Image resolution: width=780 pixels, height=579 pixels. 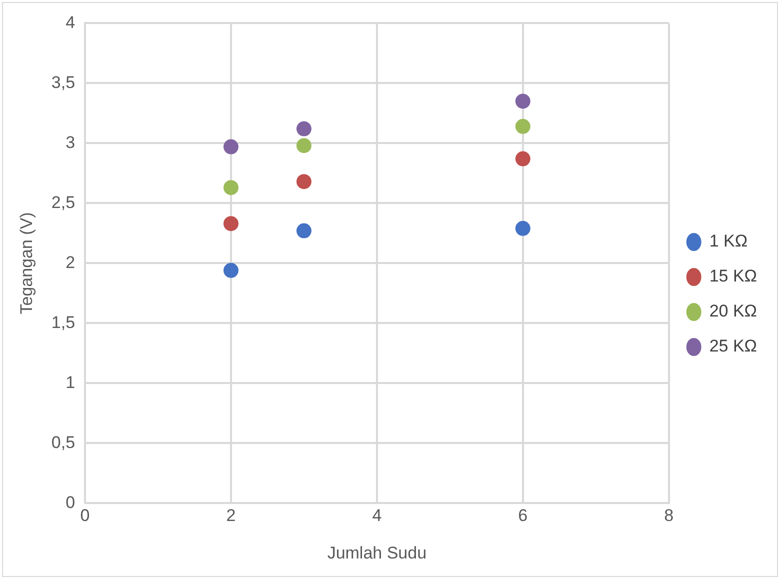 I want to click on legend-label: 1 KΩ, so click(x=728, y=241).